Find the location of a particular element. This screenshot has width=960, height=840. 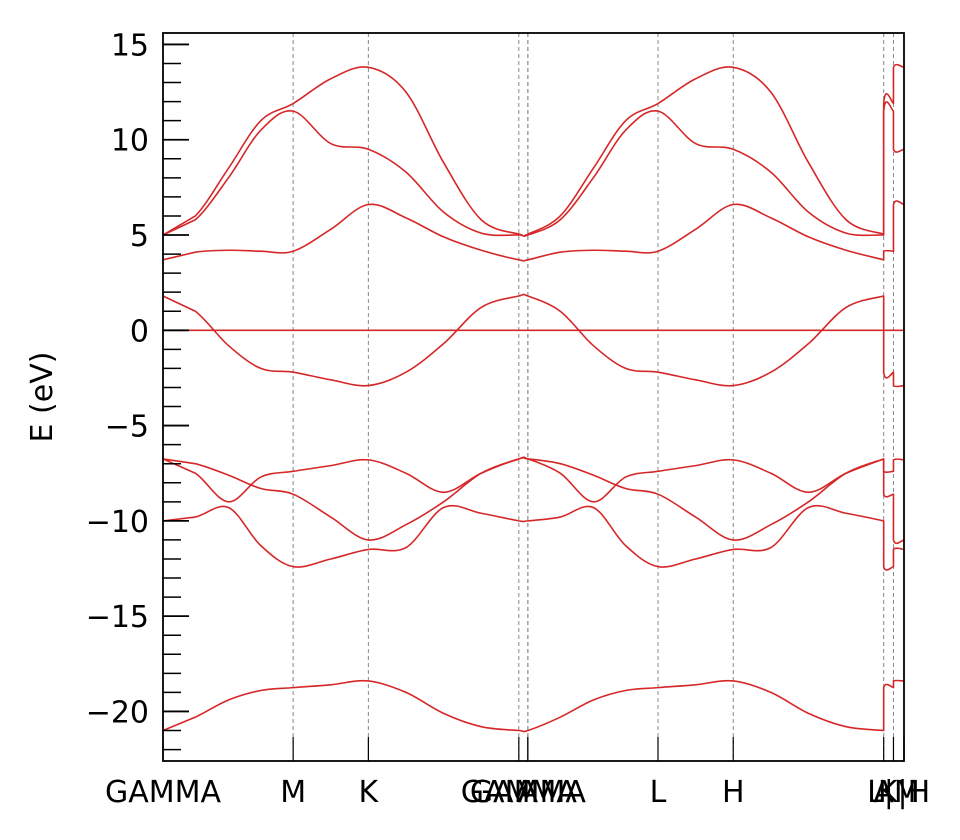

x-tick-label-8: A is located at coordinates (883, 792).